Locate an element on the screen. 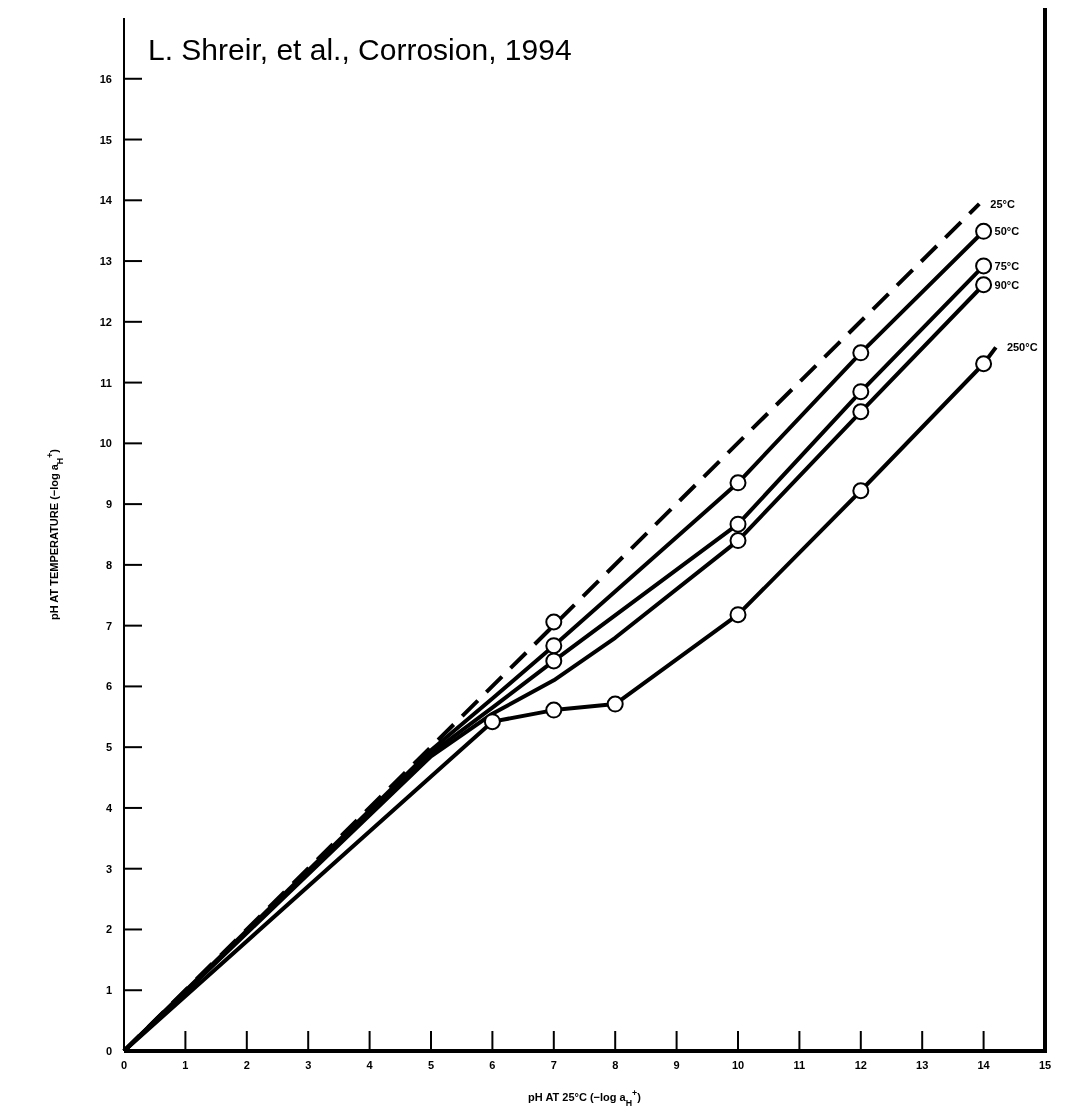 The width and height of the screenshot is (1079, 1119). series-label: 25°C is located at coordinates (1002, 203).